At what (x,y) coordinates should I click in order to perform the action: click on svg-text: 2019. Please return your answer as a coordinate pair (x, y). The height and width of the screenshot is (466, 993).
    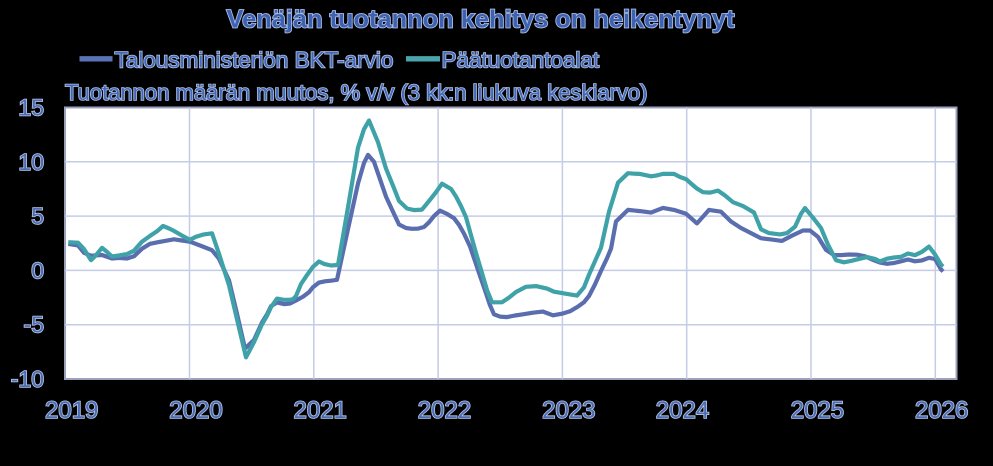
    Looking at the image, I should click on (71, 410).